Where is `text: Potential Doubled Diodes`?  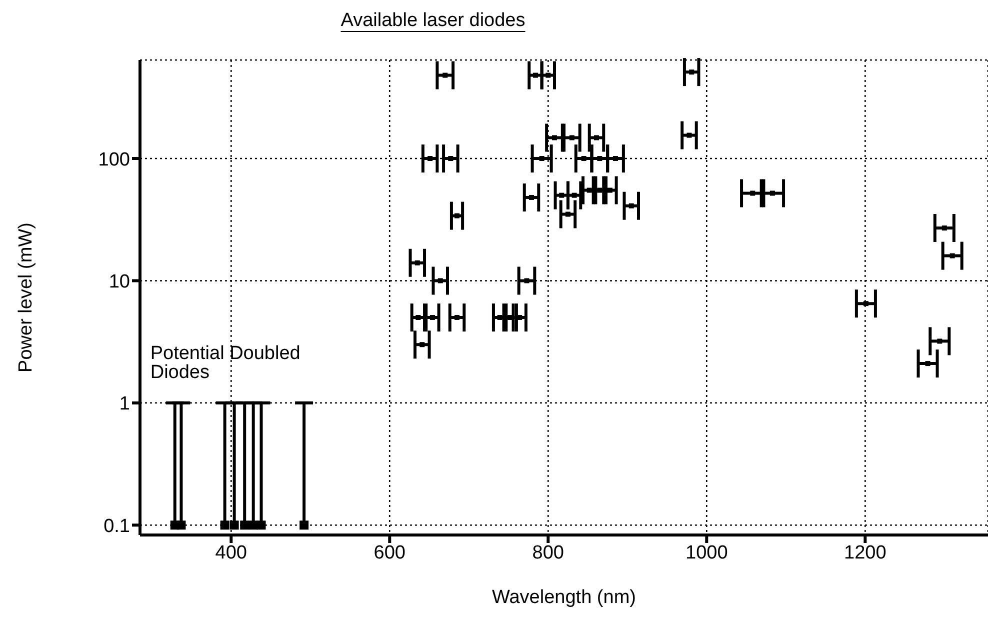
text: Potential Doubled Diodes is located at coordinates (225, 363).